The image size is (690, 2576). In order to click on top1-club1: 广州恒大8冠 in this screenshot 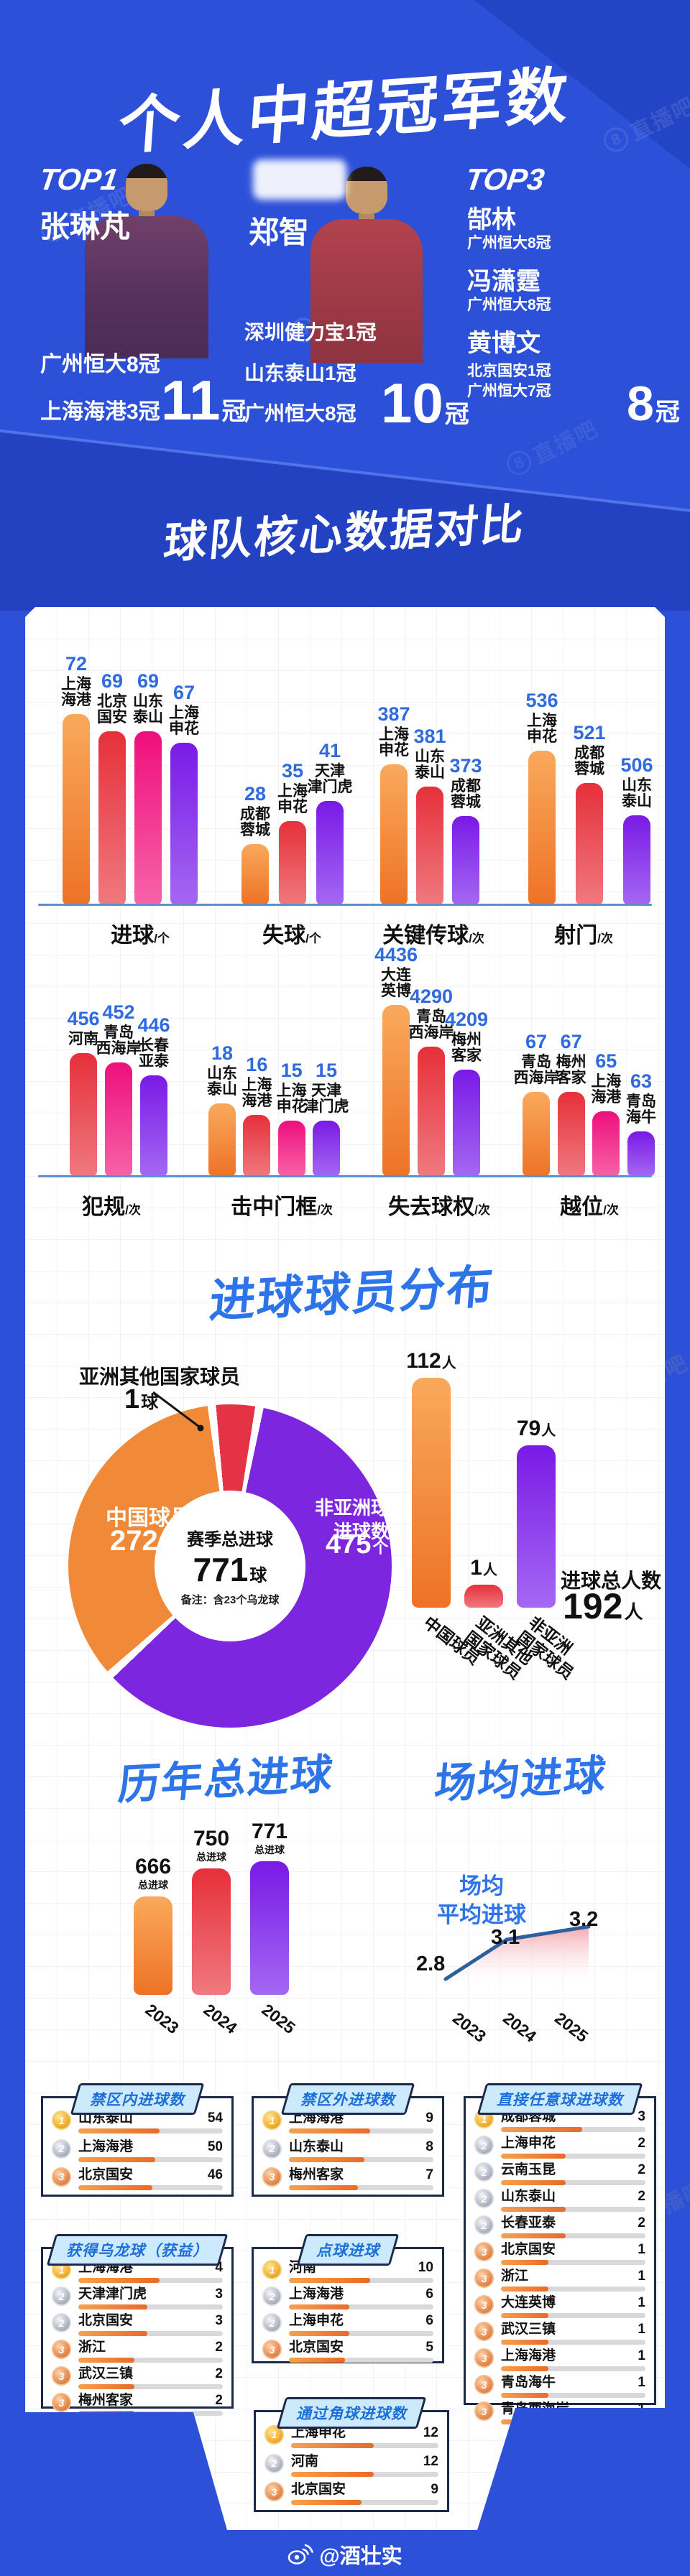, I will do `click(100, 364)`.